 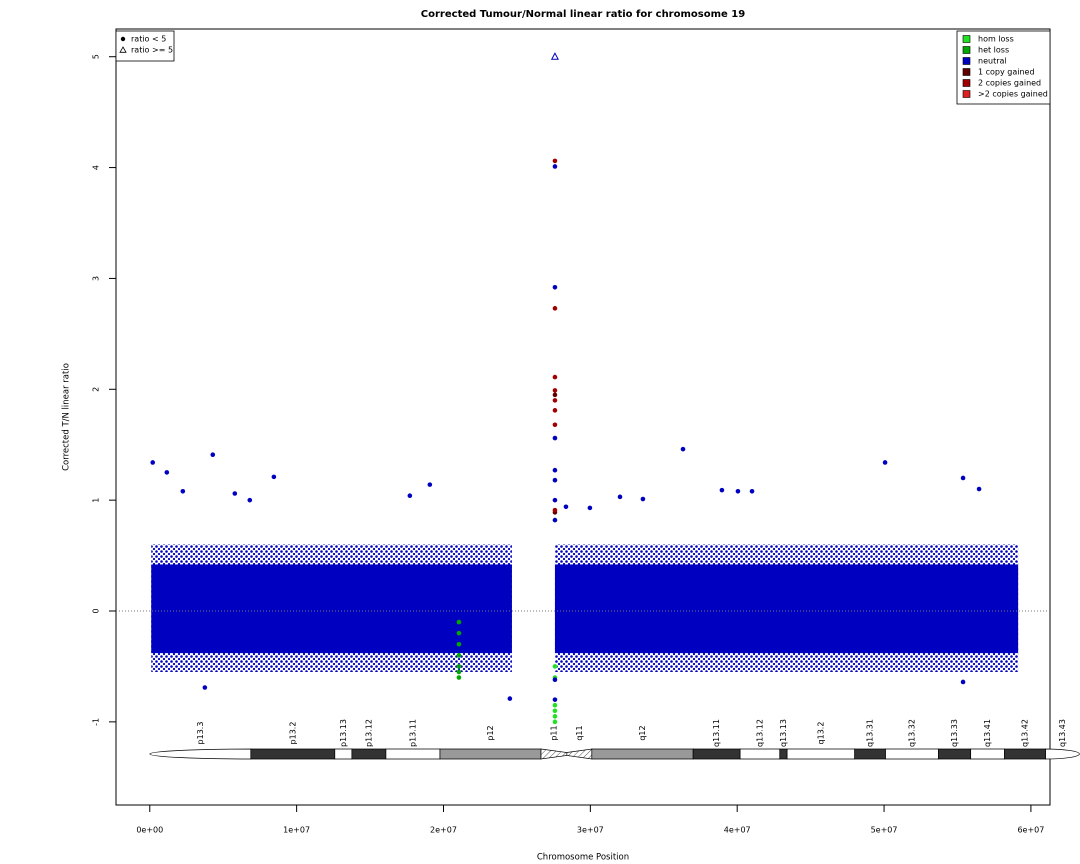 I want to click on x-tick-label: 3e+07, so click(x=590, y=830).